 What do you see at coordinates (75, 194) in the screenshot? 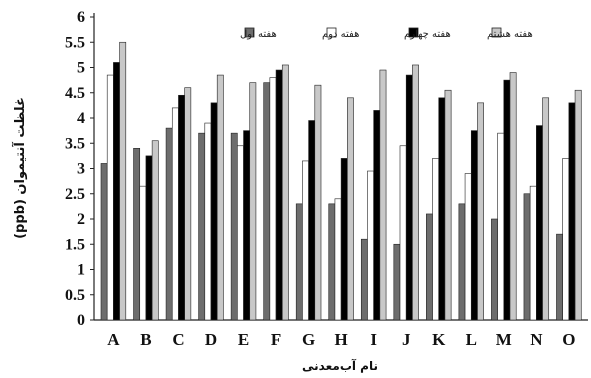
I see `y-tick-label: 2.5` at bounding box center [75, 194].